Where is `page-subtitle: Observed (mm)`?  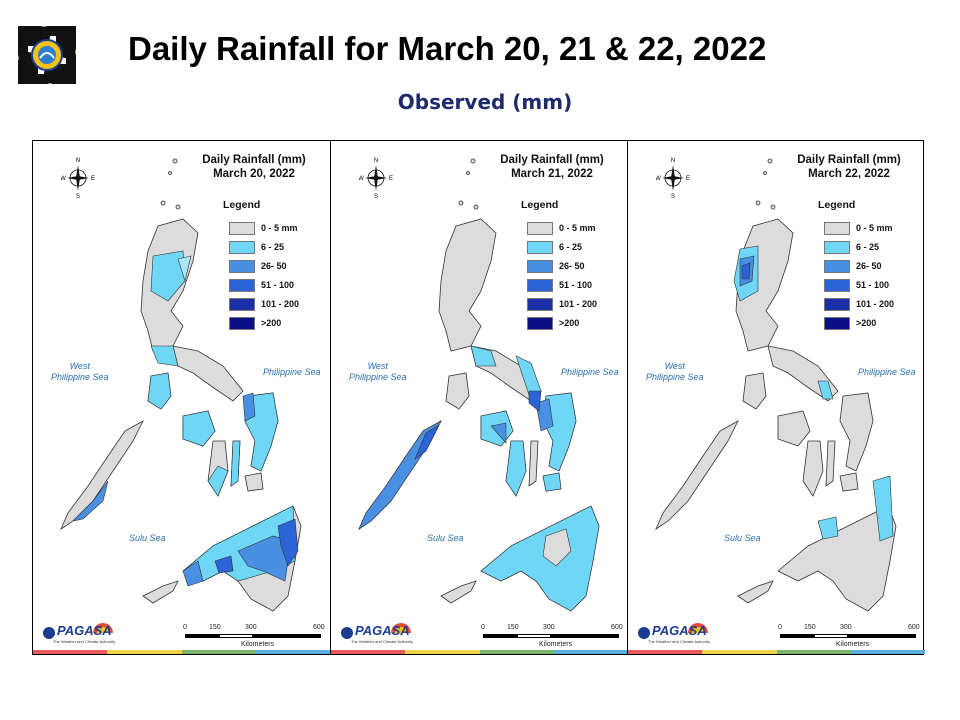
page-subtitle: Observed (mm) is located at coordinates (485, 102).